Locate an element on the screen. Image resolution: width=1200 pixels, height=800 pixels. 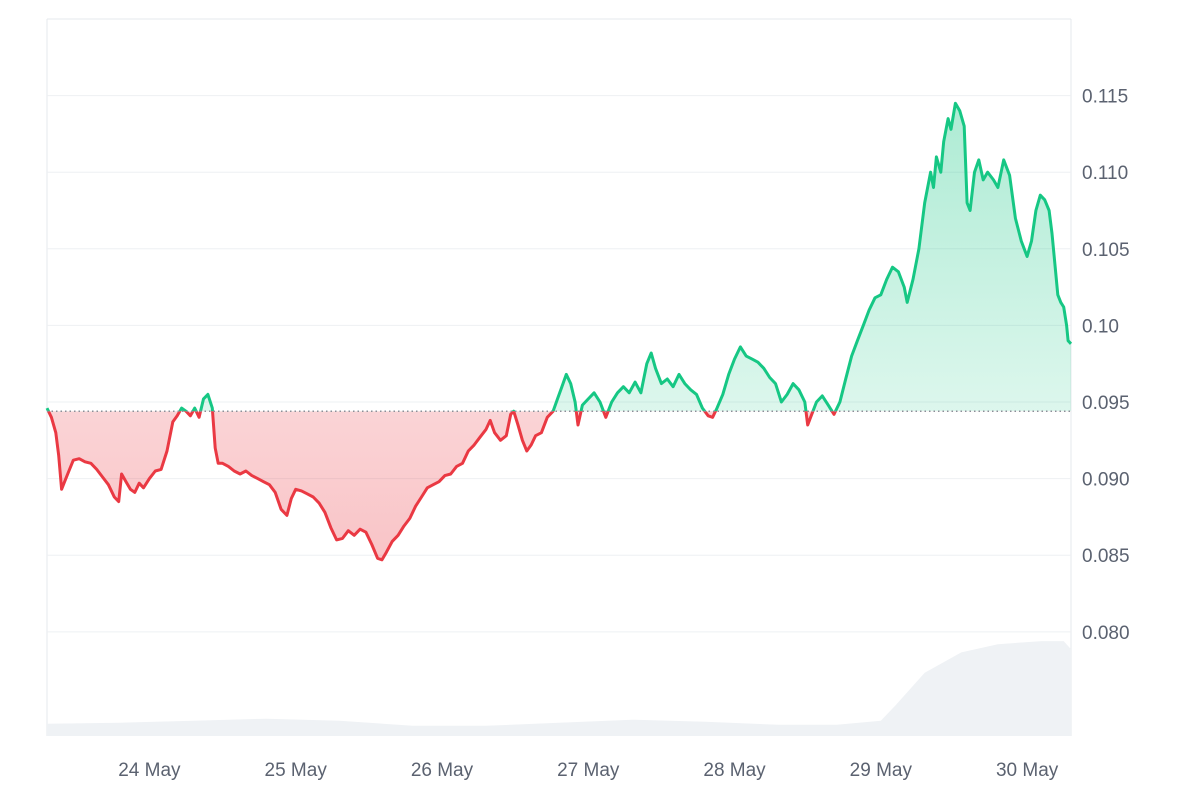
y-tick-label: 0.10 is located at coordinates (1100, 326).